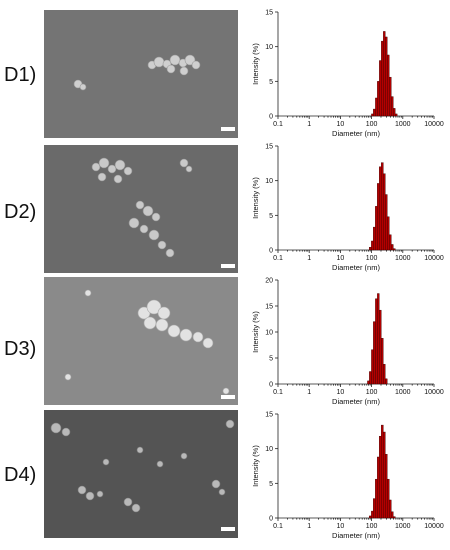 The image size is (450, 550). What do you see at coordinates (269, 281) in the screenshot?
I see `y-tick-label: 20` at bounding box center [269, 281].